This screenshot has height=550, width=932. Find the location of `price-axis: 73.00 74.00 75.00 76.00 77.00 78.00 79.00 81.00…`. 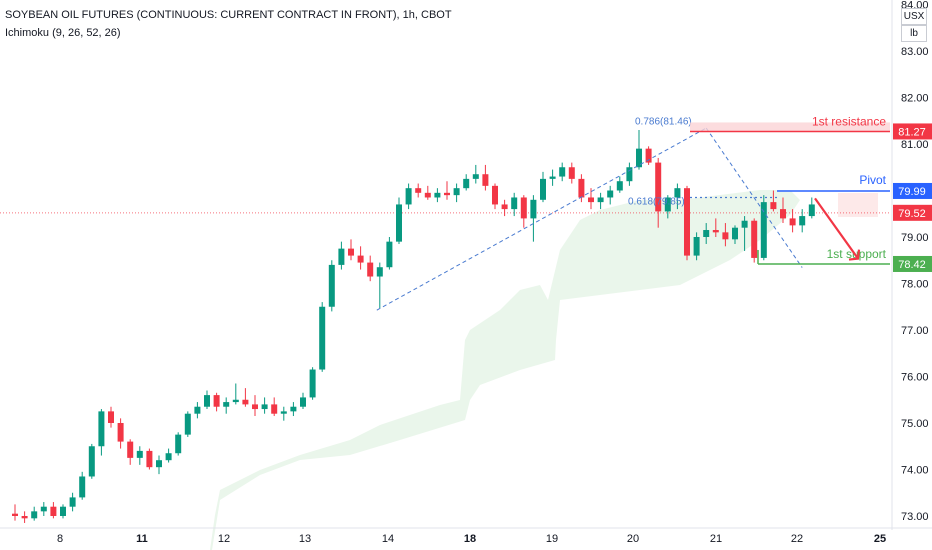

price-axis: 73.00 74.00 75.00 76.00 77.00 78.00 79.00 81.00… is located at coordinates (911, 265).